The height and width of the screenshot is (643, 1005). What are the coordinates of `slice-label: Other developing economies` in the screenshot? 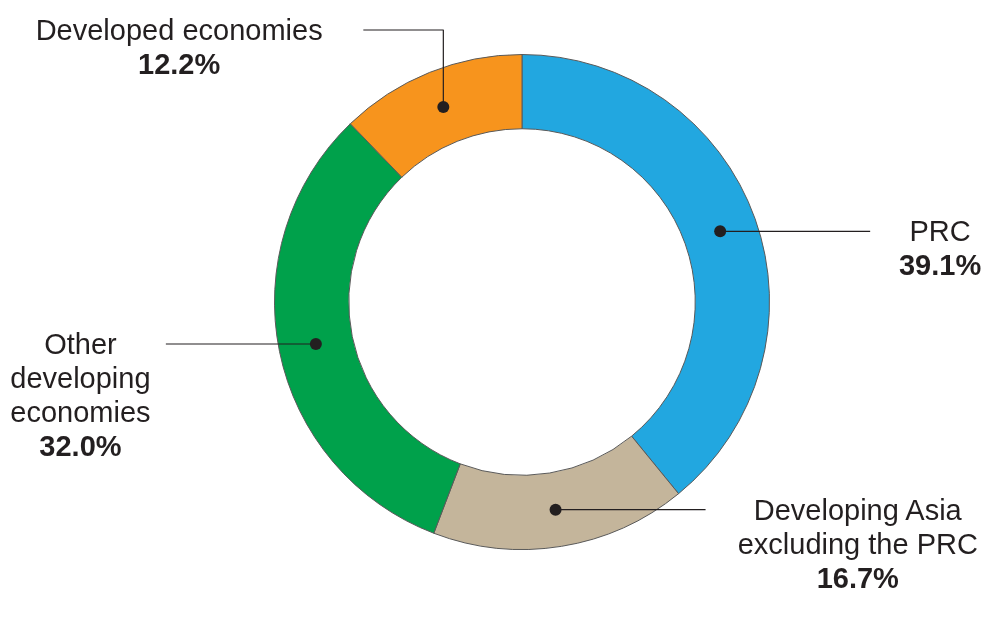 It's located at (80, 378).